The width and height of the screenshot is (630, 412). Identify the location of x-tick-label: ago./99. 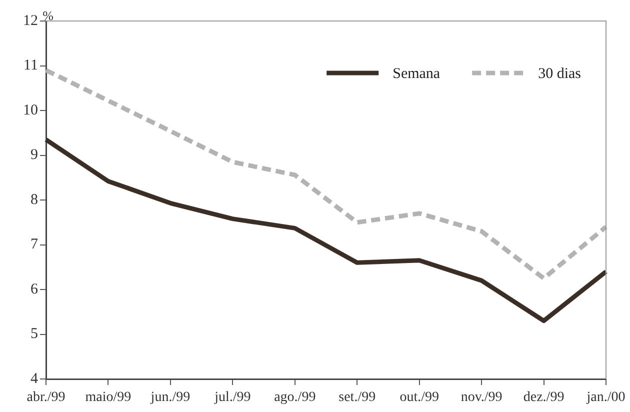
(295, 398).